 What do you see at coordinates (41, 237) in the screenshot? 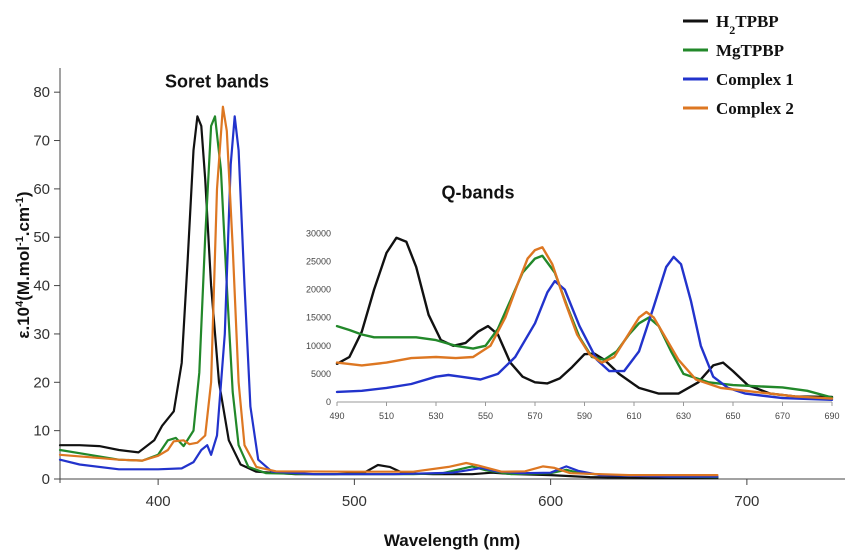
I see `y-tick-label: 50` at bounding box center [41, 237].